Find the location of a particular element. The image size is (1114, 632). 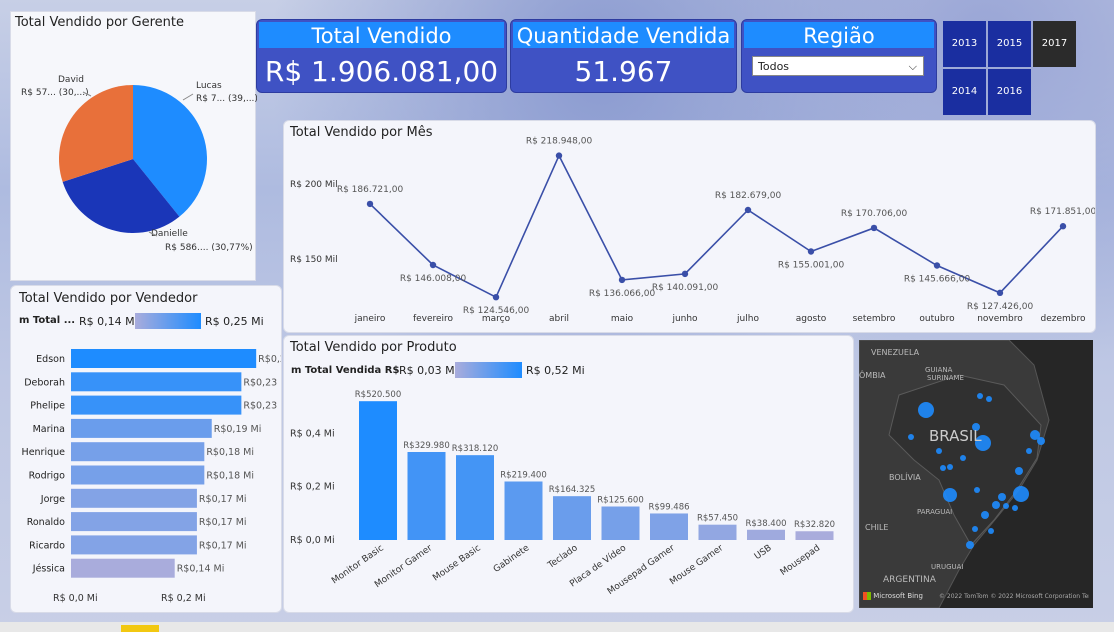

line-xtick: abril is located at coordinates (559, 319).